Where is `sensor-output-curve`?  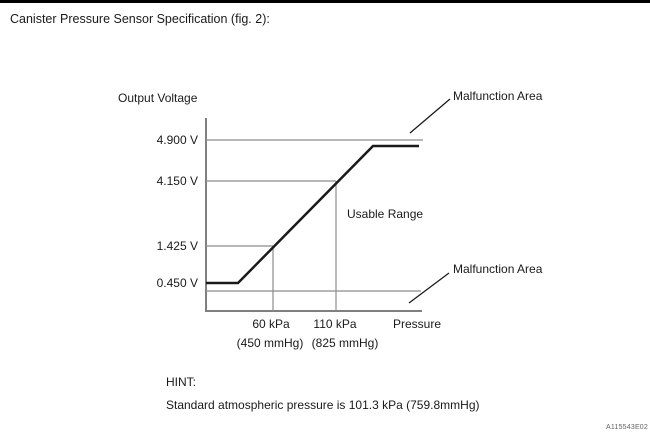 sensor-output-curve is located at coordinates (312, 214).